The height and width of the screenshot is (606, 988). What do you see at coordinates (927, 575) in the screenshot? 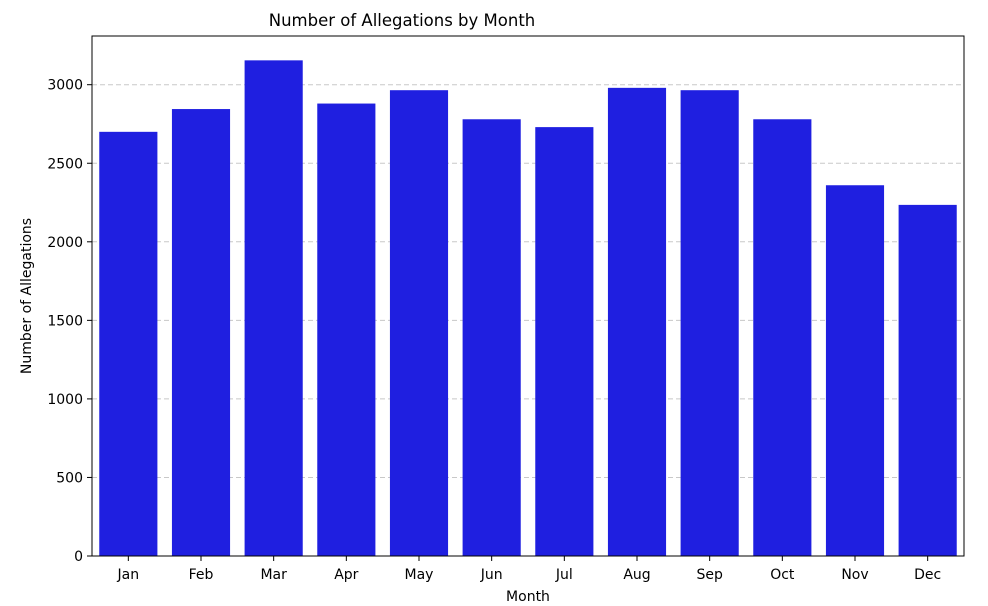
I see `x-tick-label: Dec` at bounding box center [927, 575].